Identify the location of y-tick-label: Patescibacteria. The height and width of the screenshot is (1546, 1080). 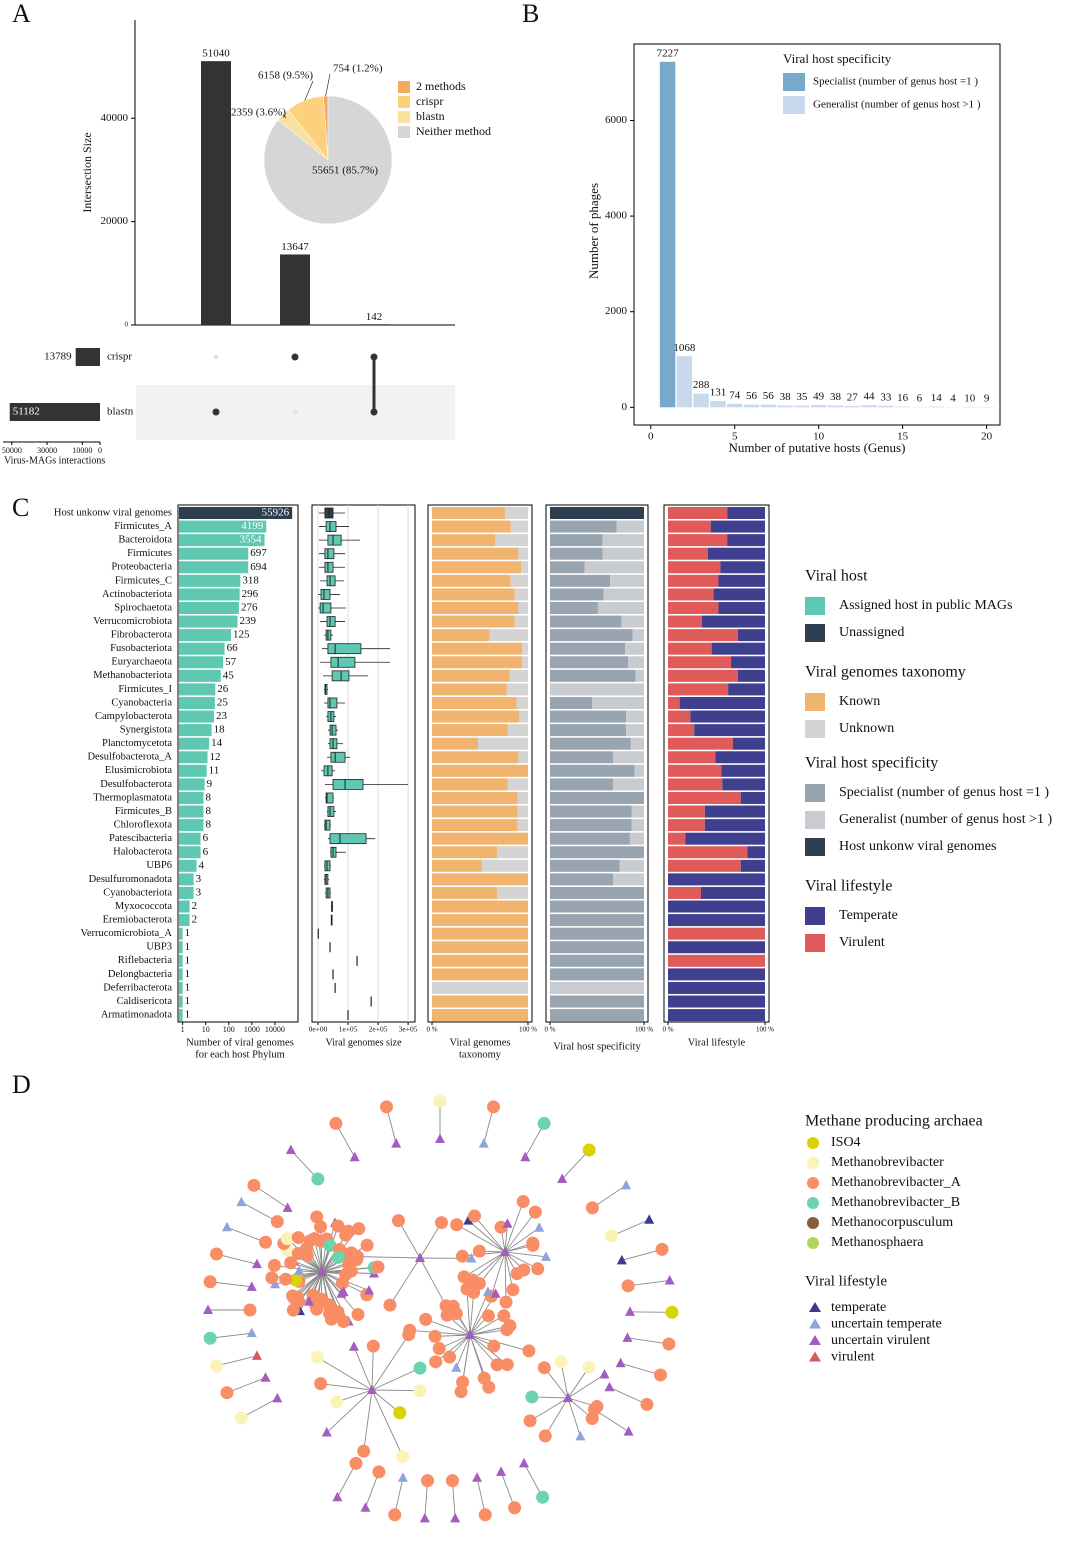
(140, 838).